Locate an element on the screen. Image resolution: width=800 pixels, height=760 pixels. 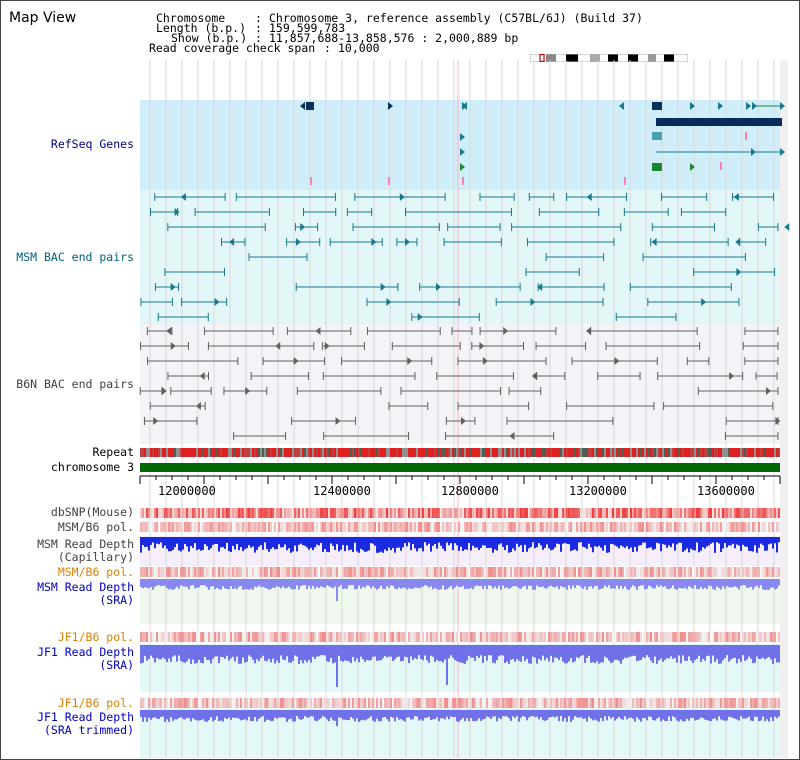
refseq-marker is located at coordinates (389, 181).